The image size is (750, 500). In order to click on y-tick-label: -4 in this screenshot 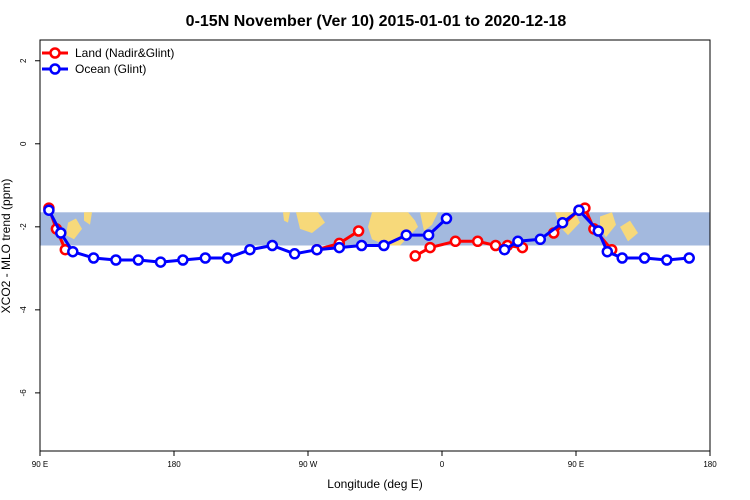, I will do `click(23, 310)`.